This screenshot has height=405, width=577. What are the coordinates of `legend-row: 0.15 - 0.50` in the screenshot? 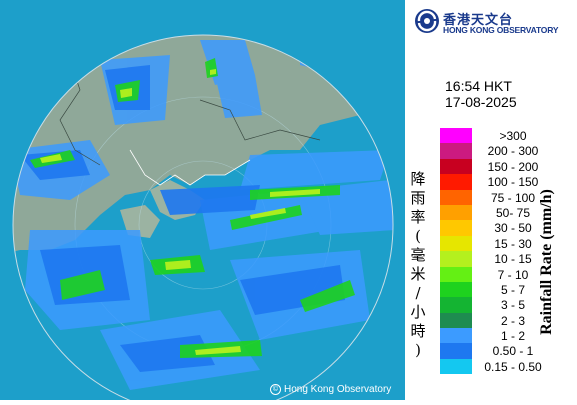 It's located at (507, 366).